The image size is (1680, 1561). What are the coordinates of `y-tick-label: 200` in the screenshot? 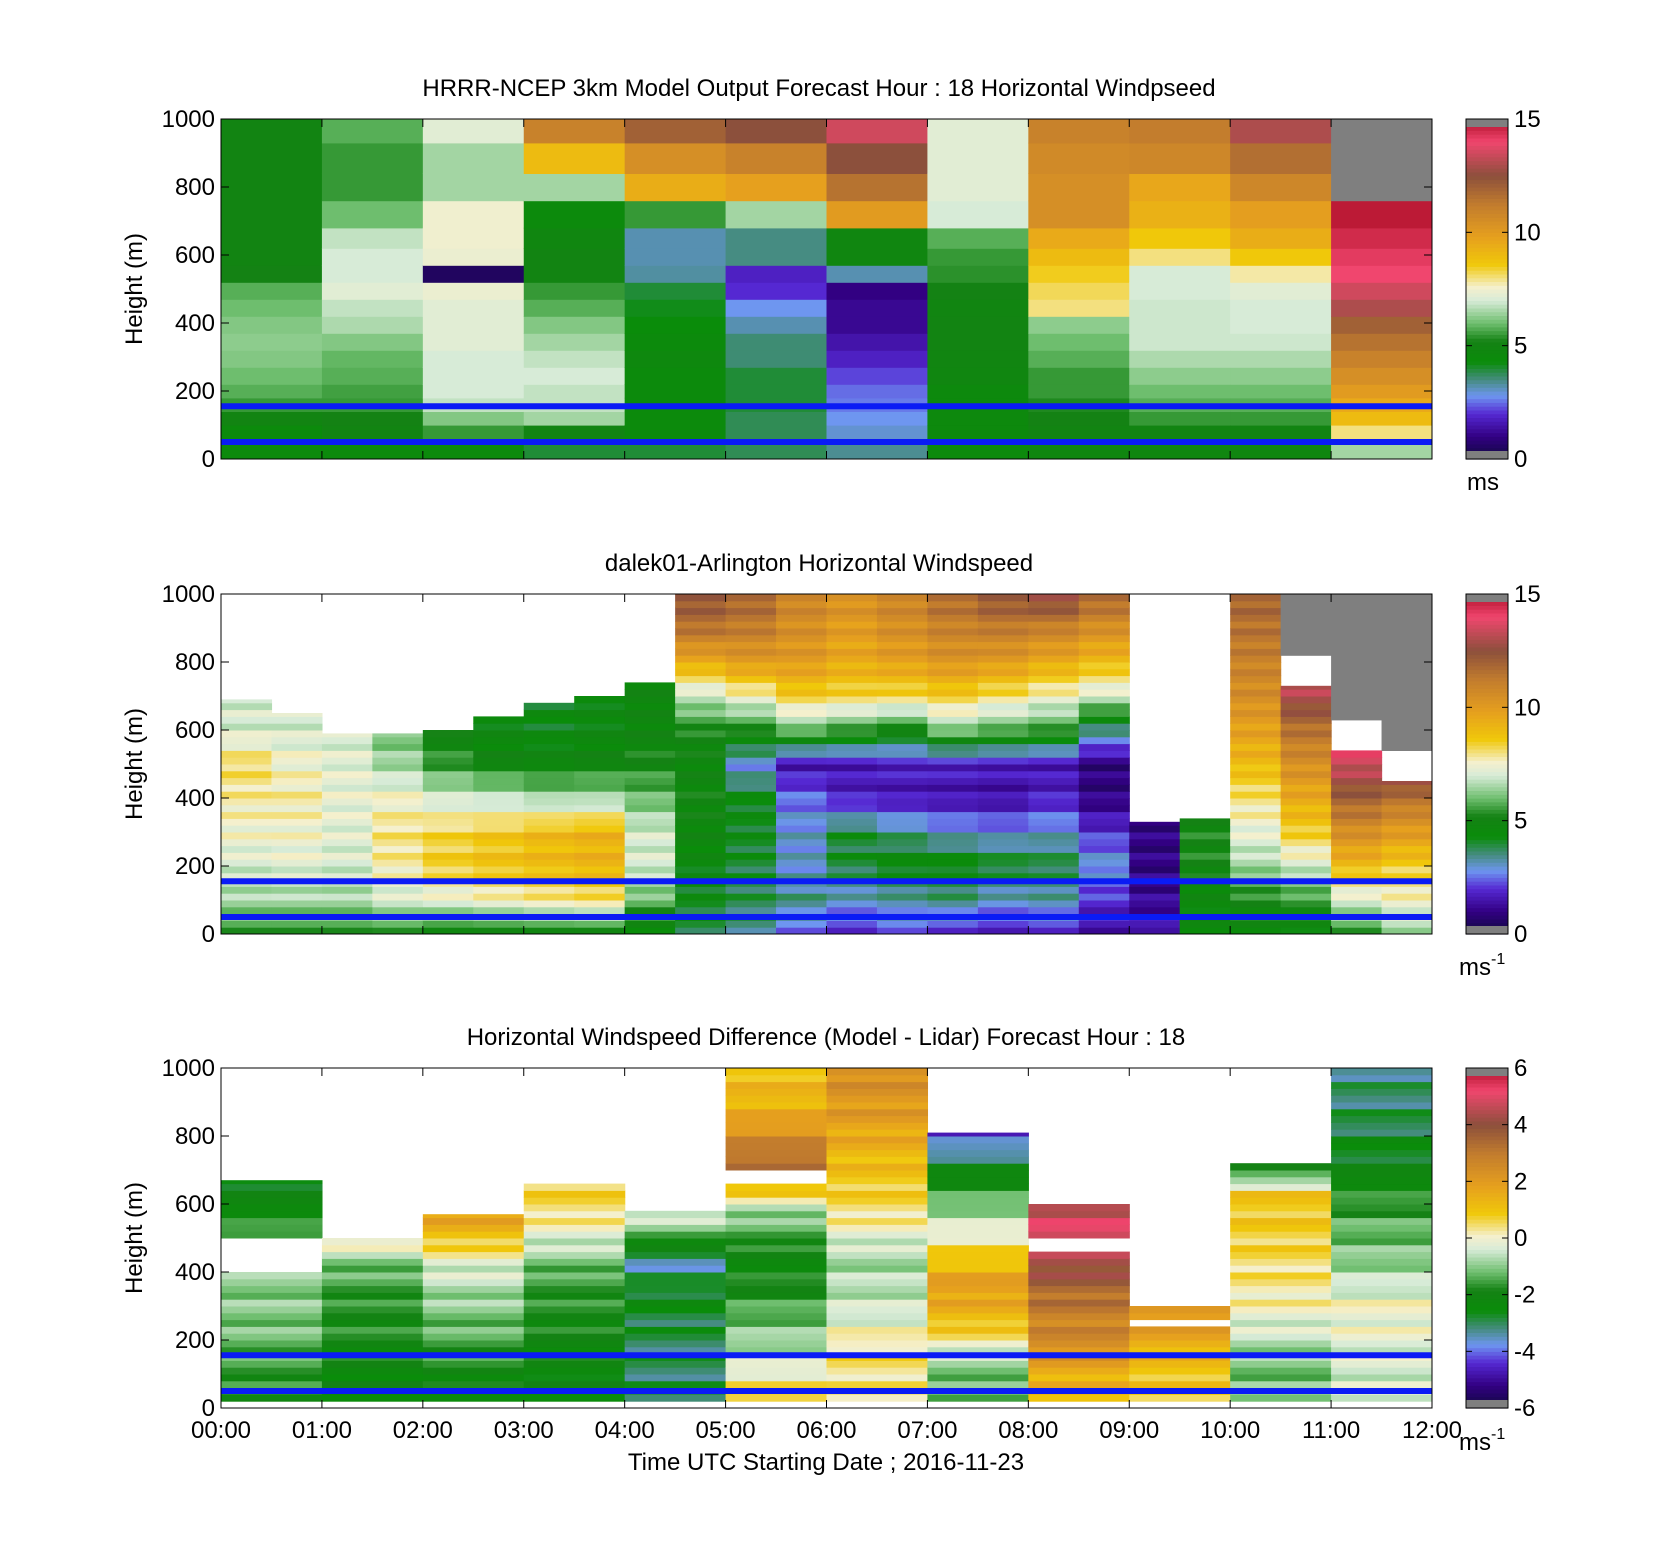 It's located at (195, 866).